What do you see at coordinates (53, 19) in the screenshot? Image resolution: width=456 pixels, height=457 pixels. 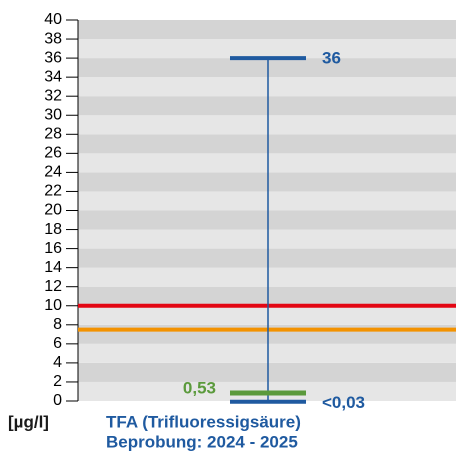 I see `y-tick-label: 40` at bounding box center [53, 19].